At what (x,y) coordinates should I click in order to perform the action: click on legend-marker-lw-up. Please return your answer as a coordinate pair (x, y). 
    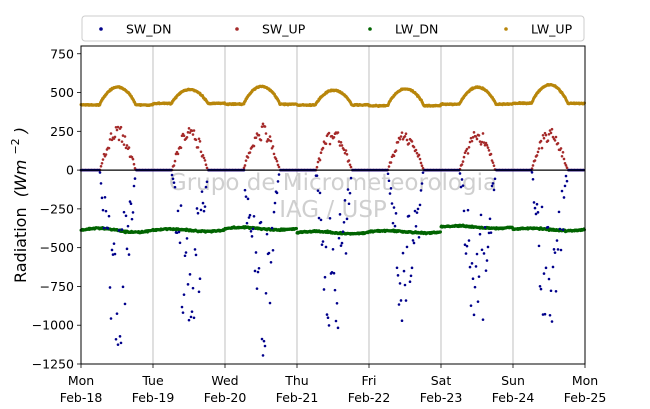
    Looking at the image, I should click on (506, 29).